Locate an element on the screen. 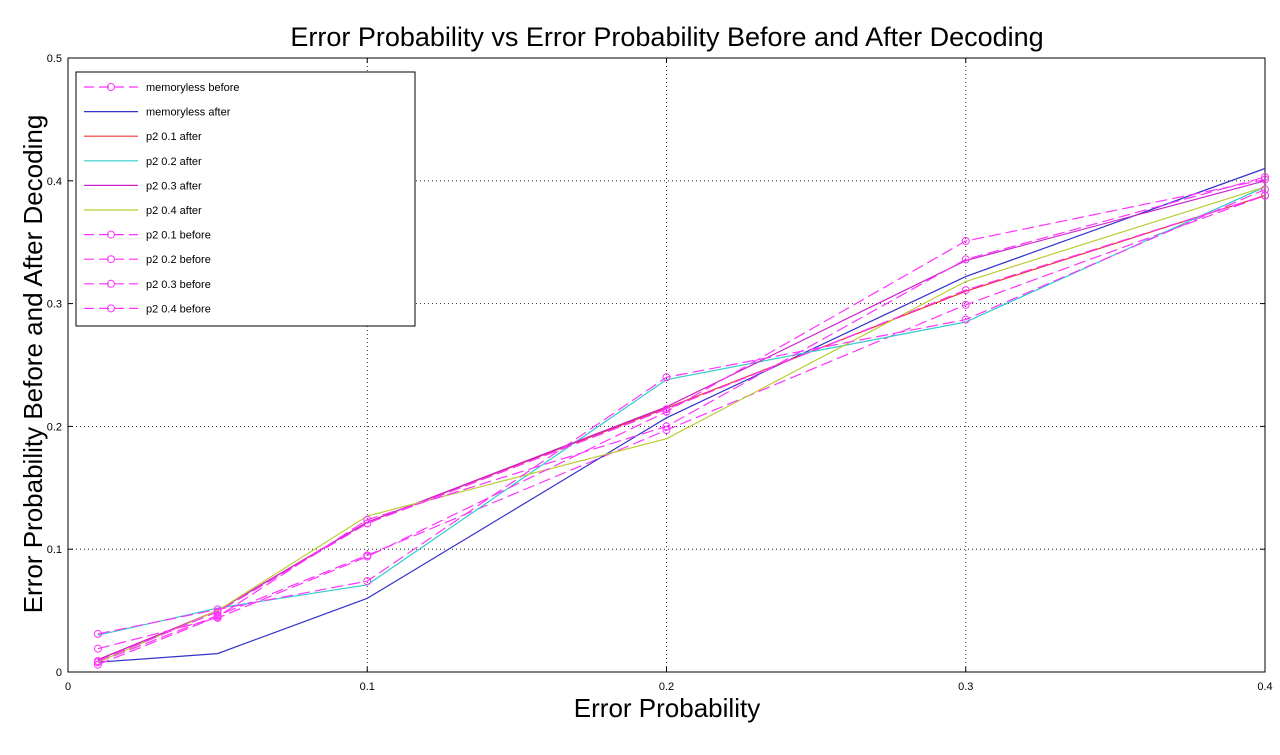 The image size is (1280, 755). legend-label: p2 0.2 before is located at coordinates (178, 260).